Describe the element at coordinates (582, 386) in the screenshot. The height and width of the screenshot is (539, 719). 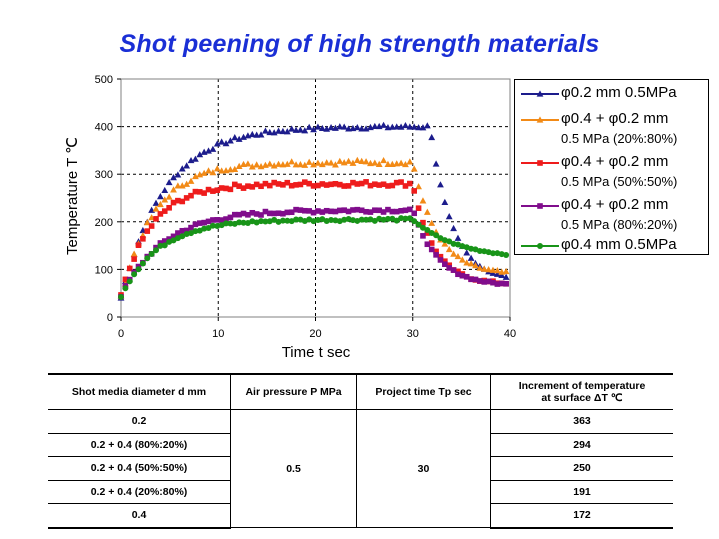
I see `header-increment-line1: Increment of temperature` at that location.